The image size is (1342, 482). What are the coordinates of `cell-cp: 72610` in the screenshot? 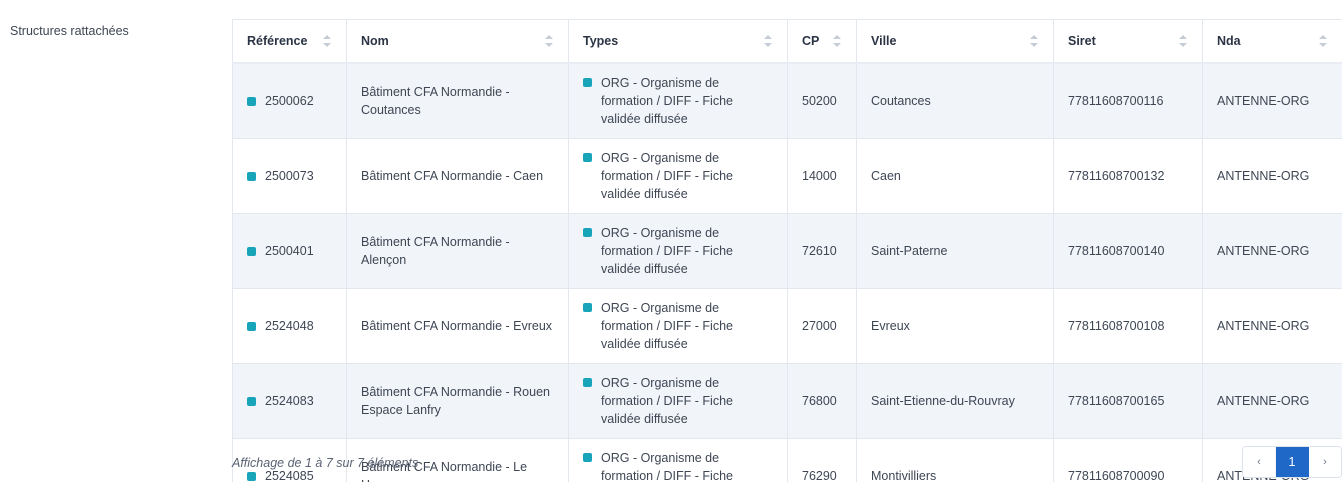 It's located at (822, 251).